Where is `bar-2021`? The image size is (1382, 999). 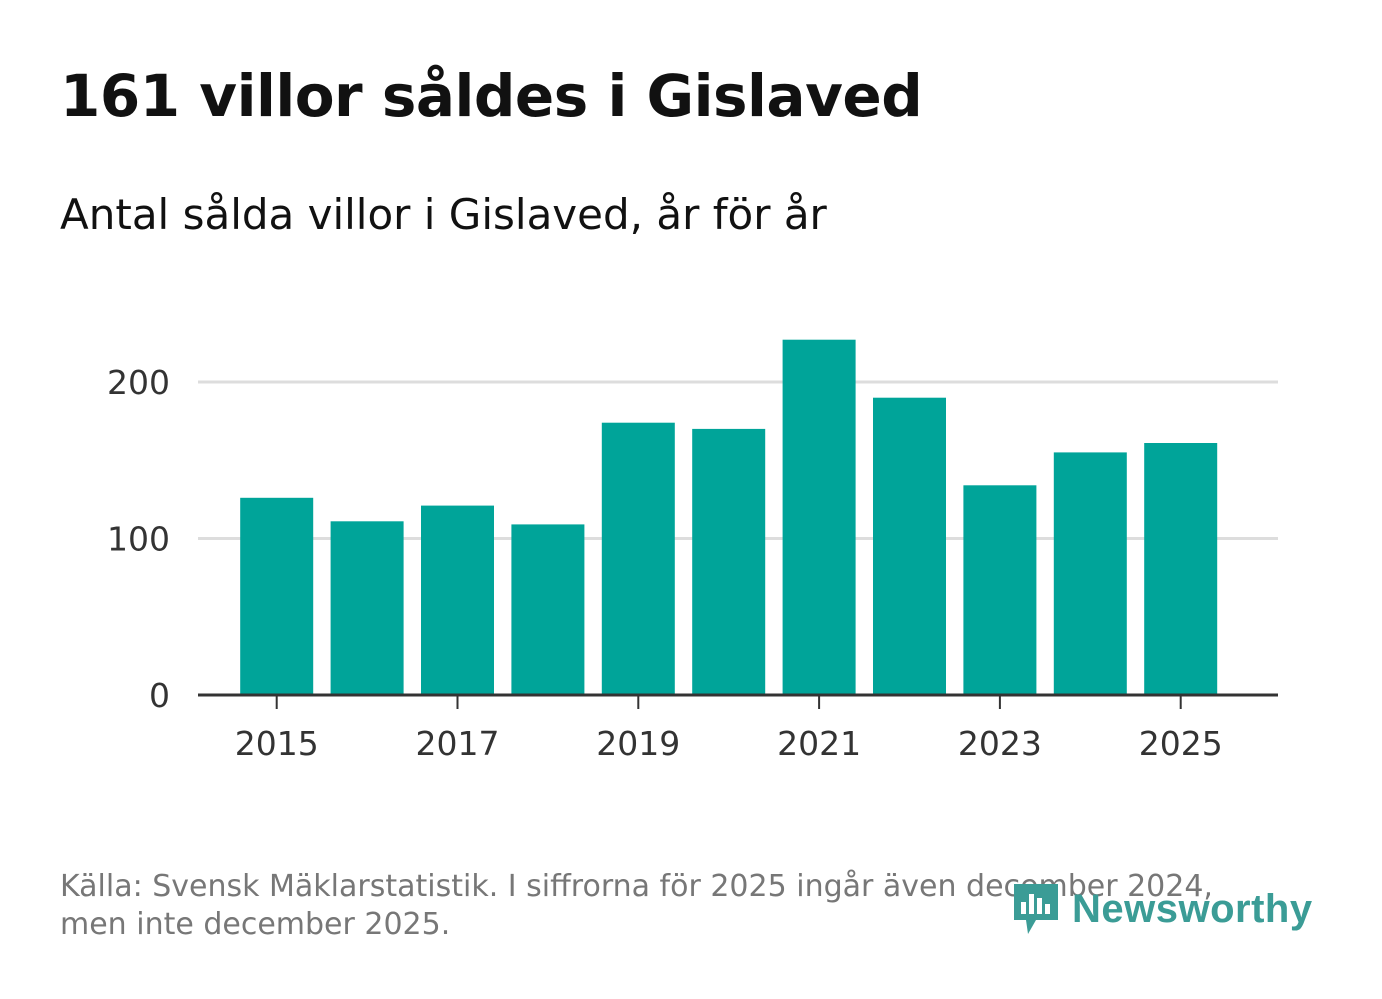
bar-2021 is located at coordinates (819, 517).